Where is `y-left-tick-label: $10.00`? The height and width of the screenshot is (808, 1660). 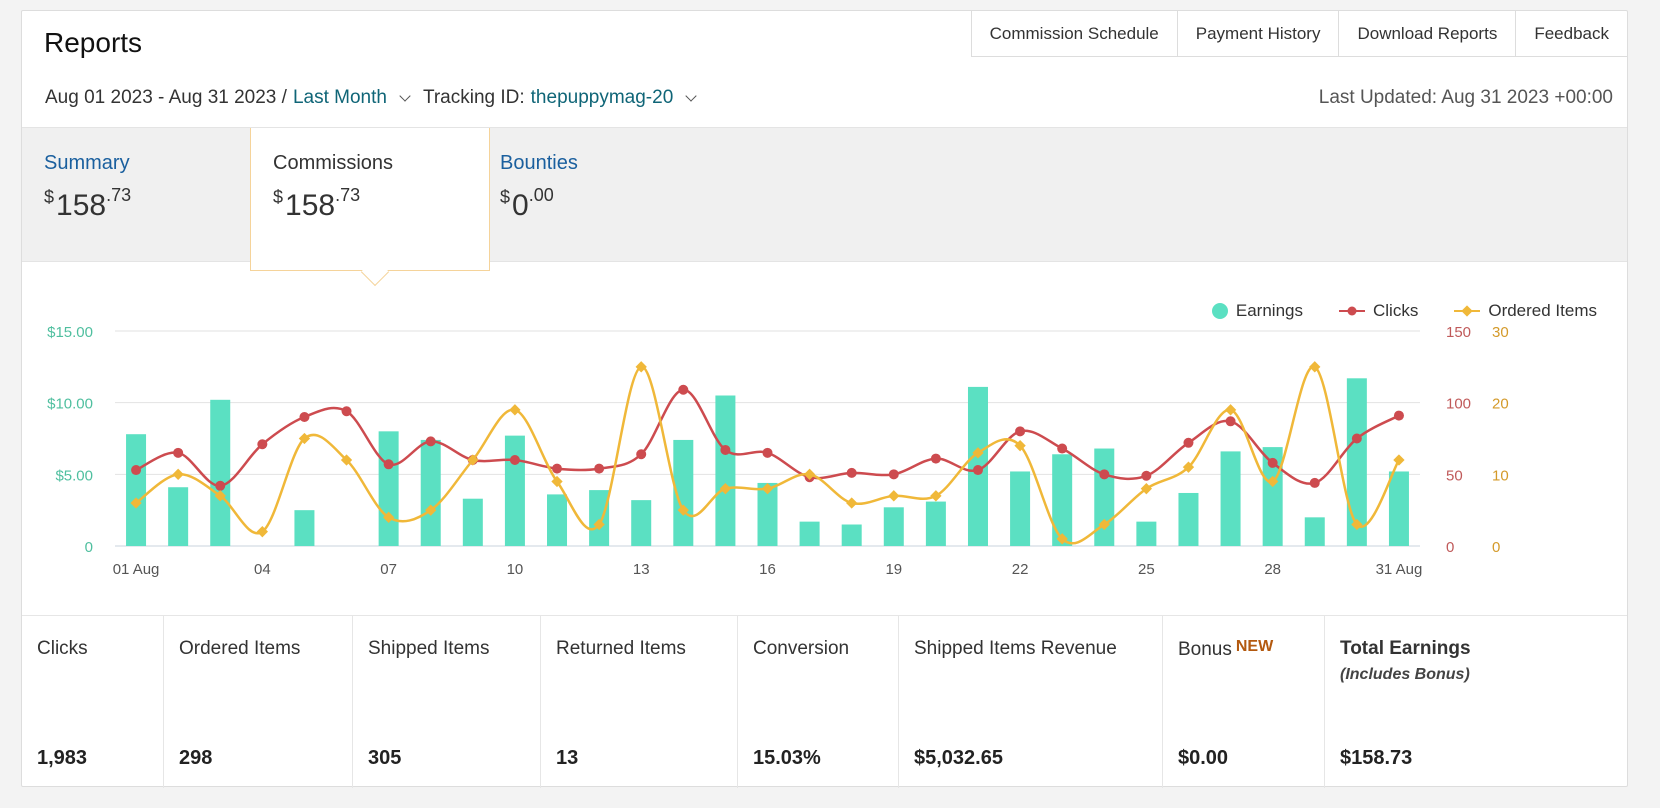
y-left-tick-label: $10.00 is located at coordinates (70, 404).